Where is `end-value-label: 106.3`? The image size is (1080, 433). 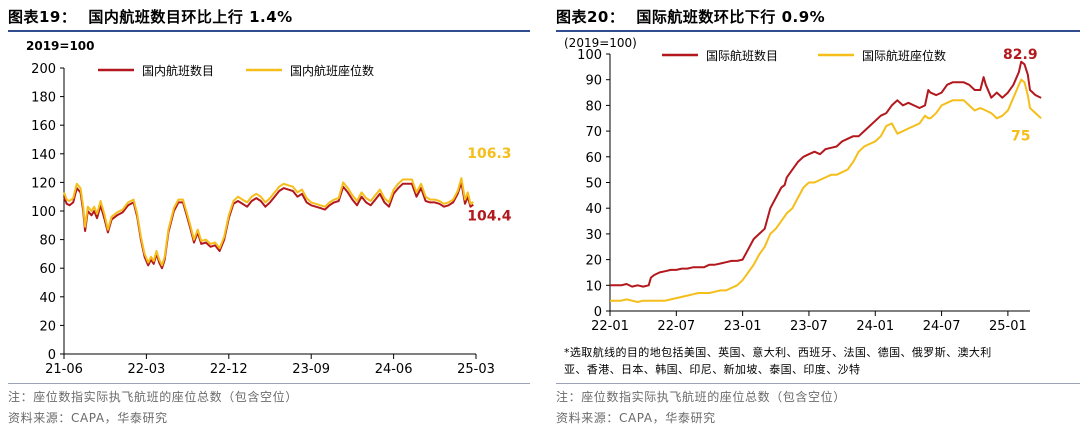
end-value-label: 106.3 is located at coordinates (489, 154).